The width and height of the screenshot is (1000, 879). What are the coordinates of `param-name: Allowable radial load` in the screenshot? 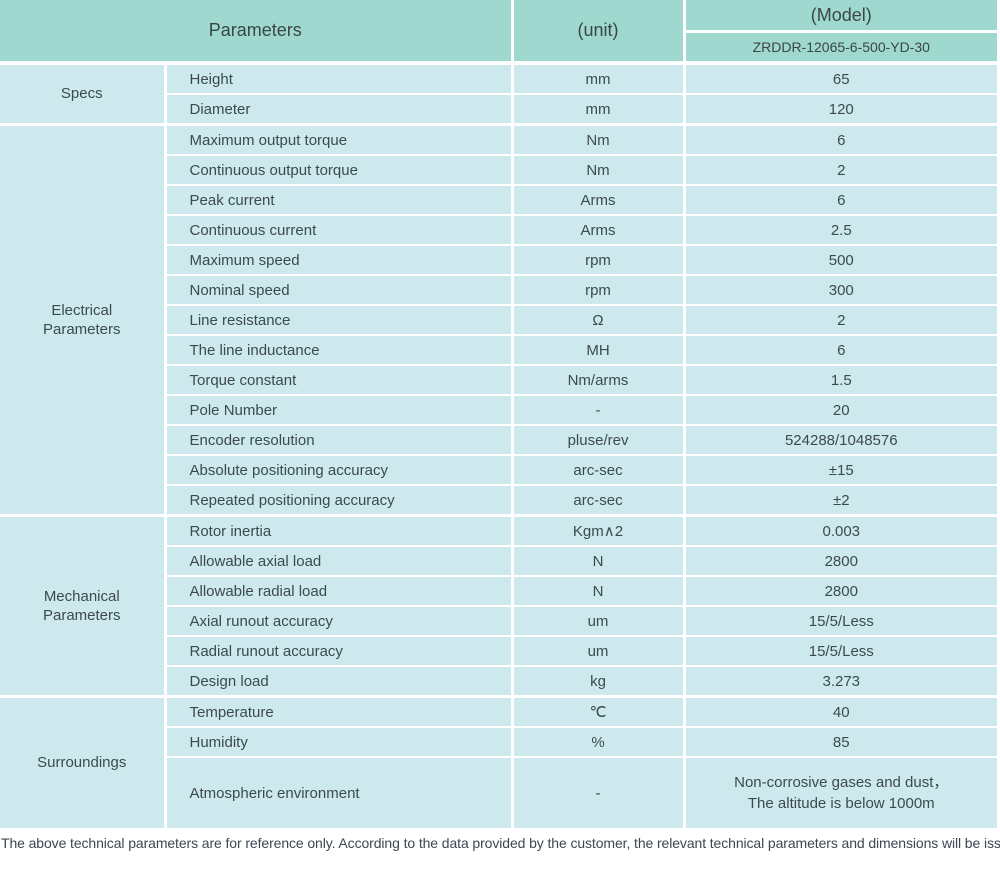 It's located at (338, 591).